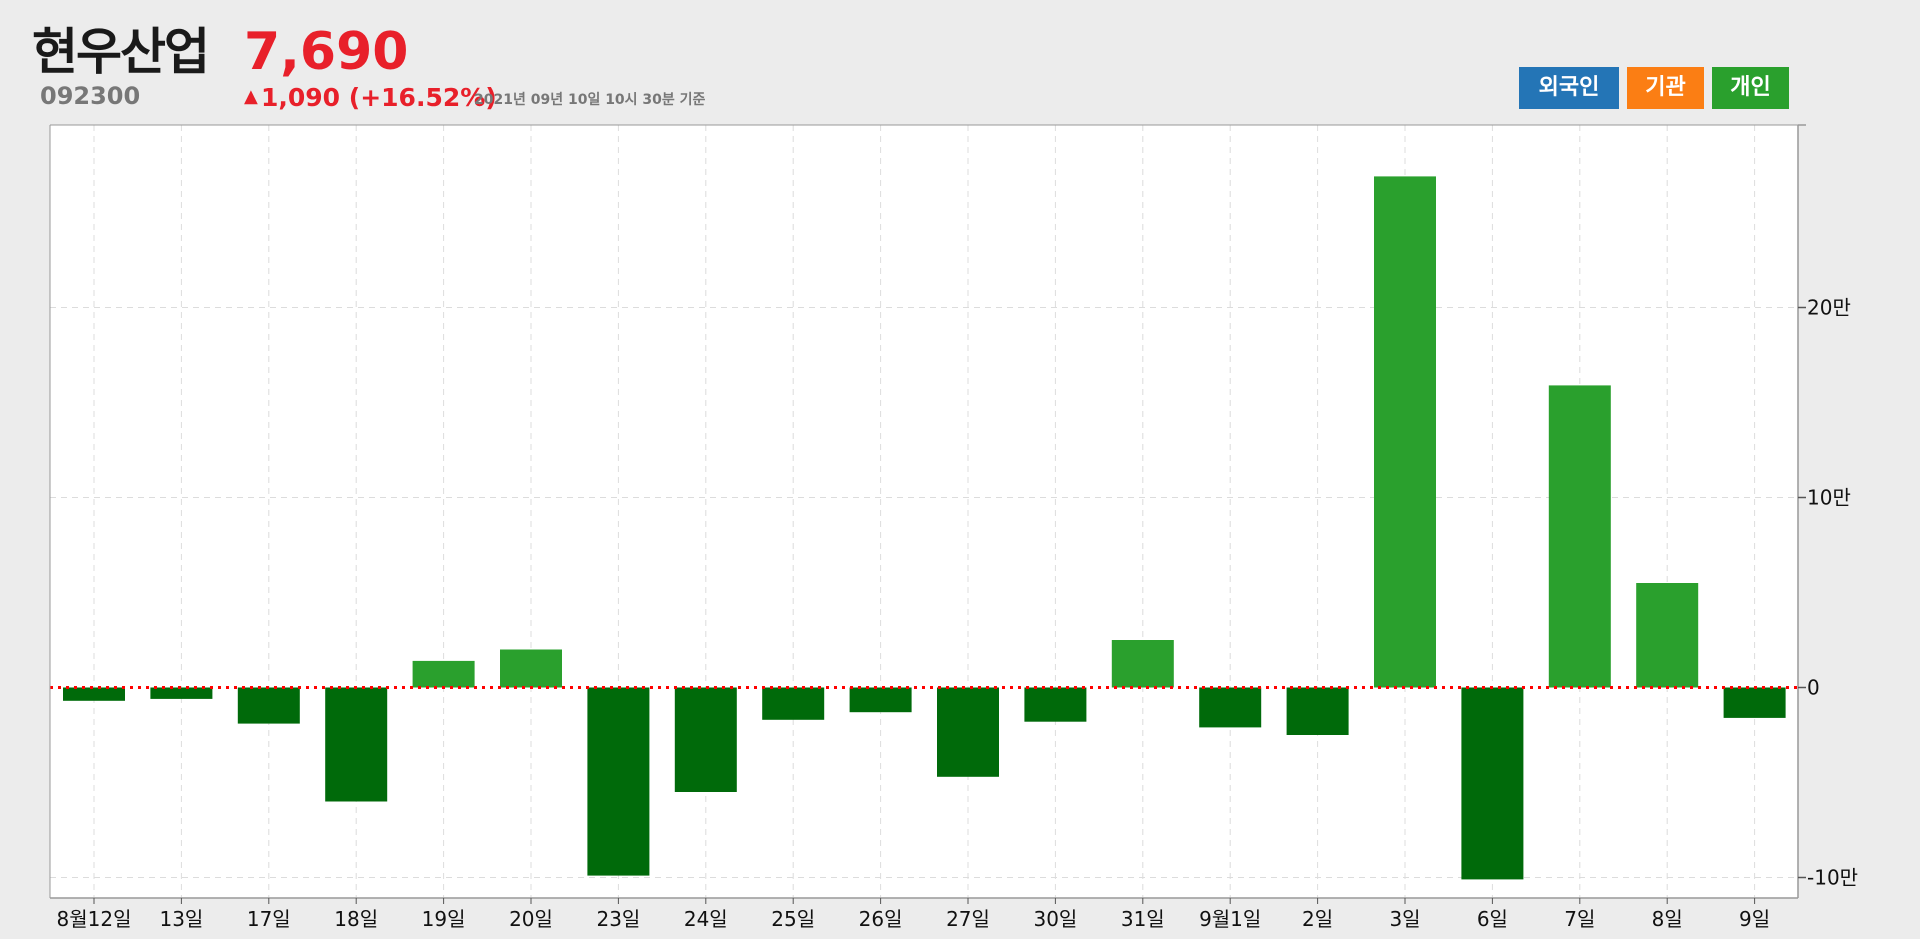 The image size is (1920, 939). What do you see at coordinates (618, 919) in the screenshot?
I see `x-tick-label: 23일` at bounding box center [618, 919].